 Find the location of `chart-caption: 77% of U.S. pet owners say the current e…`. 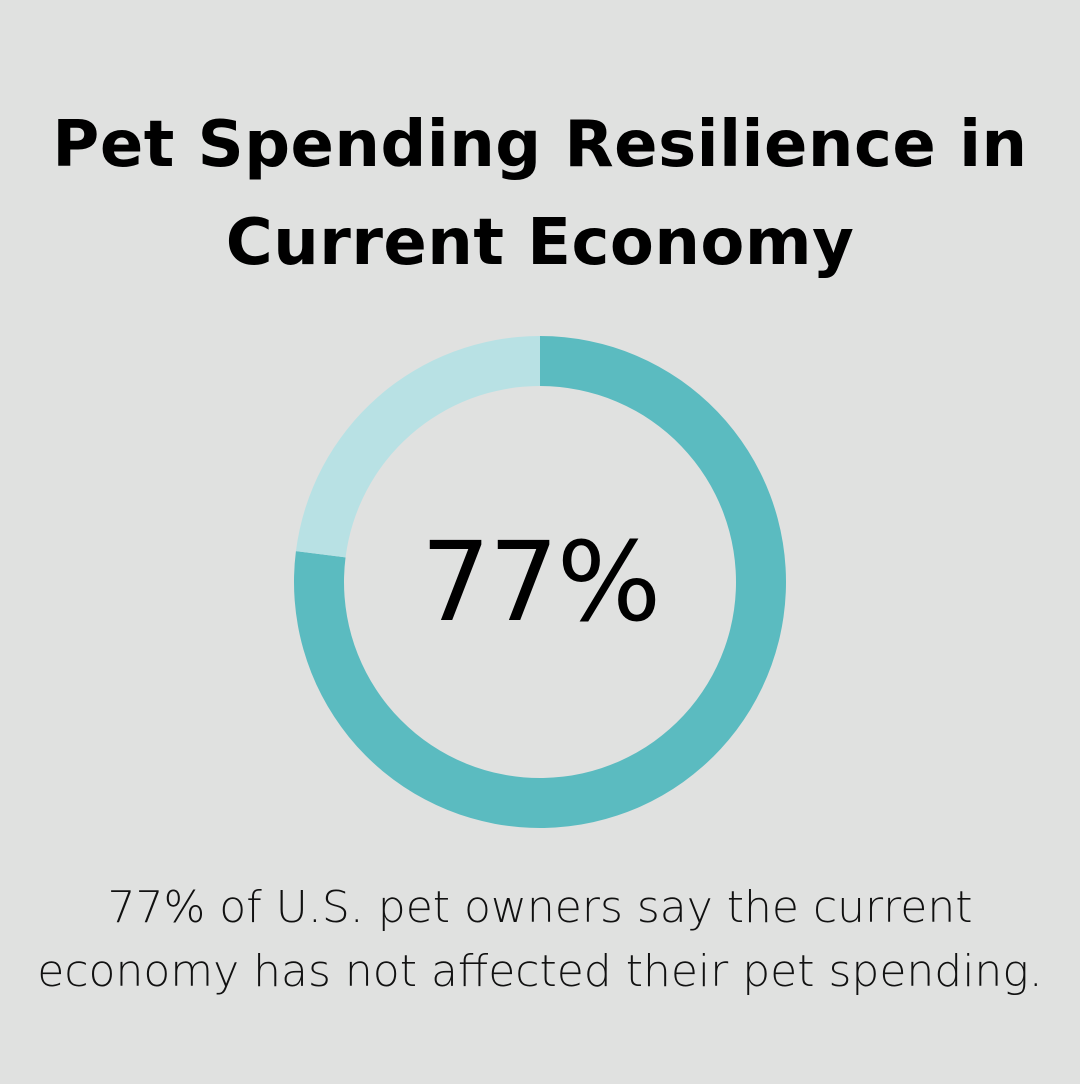

chart-caption: 77% of U.S. pet owners say the current e… is located at coordinates (540, 940).